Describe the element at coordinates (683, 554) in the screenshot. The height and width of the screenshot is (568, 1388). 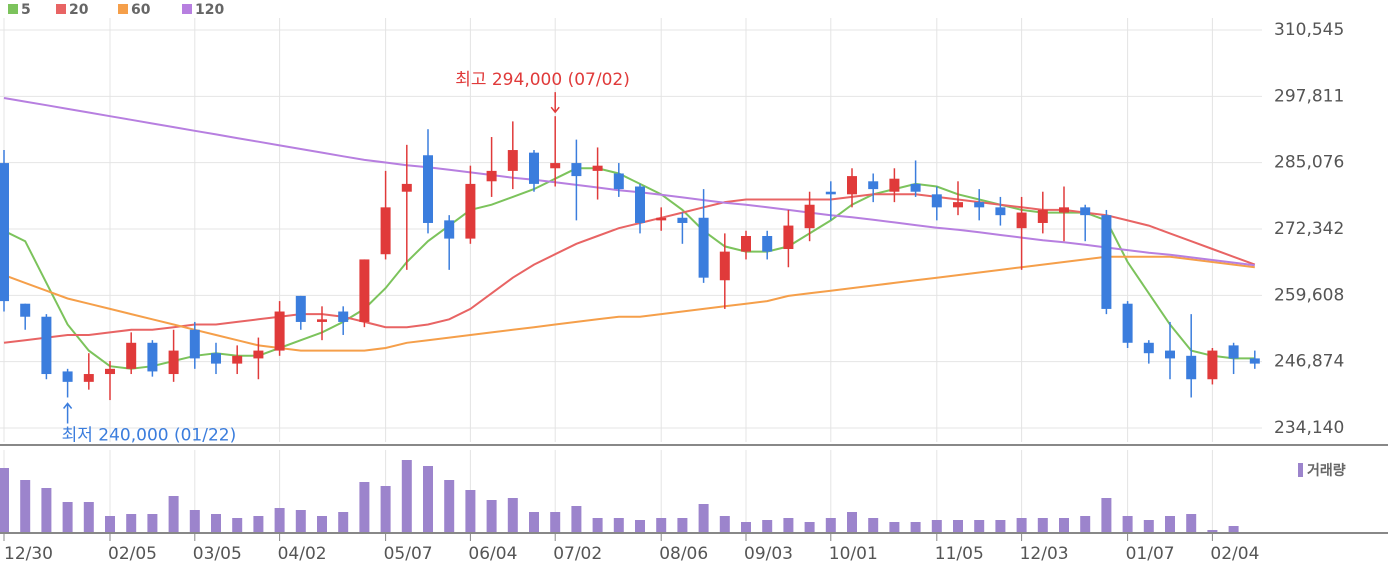
I see `x-tick-label: 08/06` at that location.